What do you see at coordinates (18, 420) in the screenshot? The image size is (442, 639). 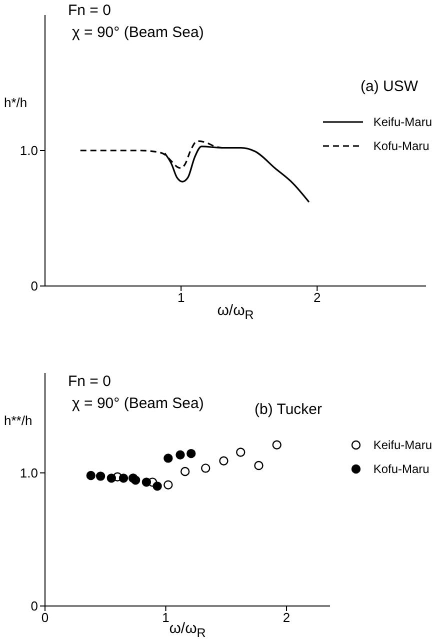 I see `y-axis-title: h**/h` at bounding box center [18, 420].